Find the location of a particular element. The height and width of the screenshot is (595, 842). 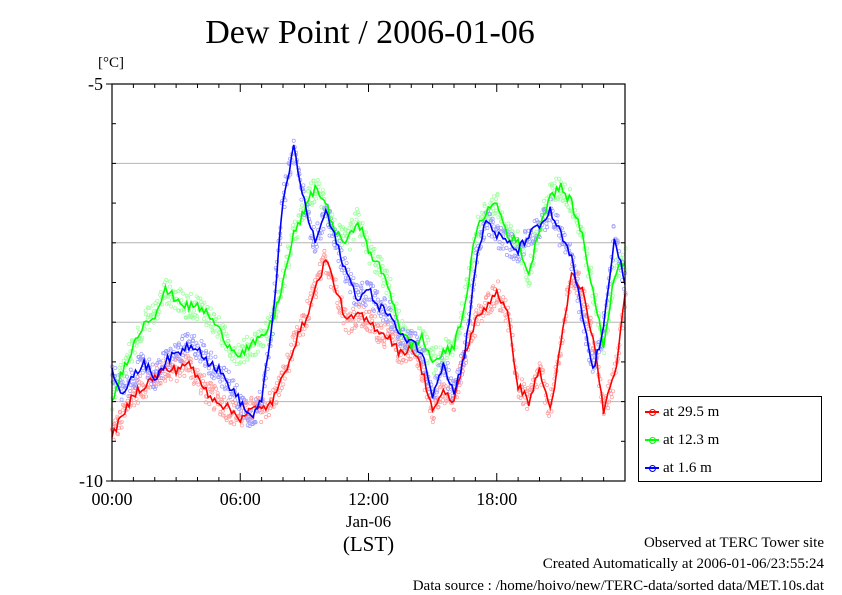

legend-label: at 12.3 m is located at coordinates (691, 439).